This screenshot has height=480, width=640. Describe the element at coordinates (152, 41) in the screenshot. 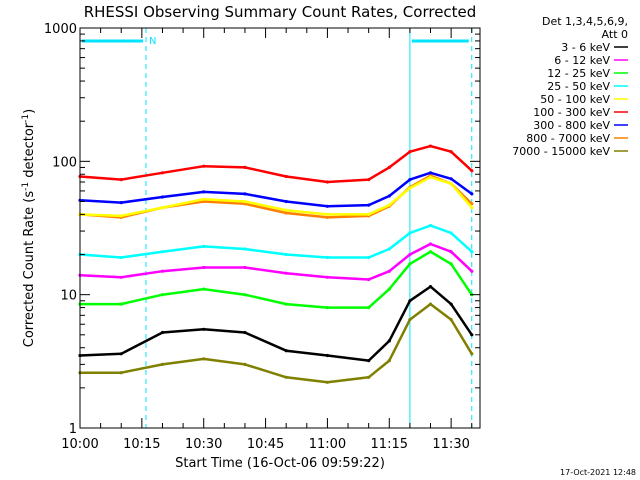

I see `night-label: N` at that location.